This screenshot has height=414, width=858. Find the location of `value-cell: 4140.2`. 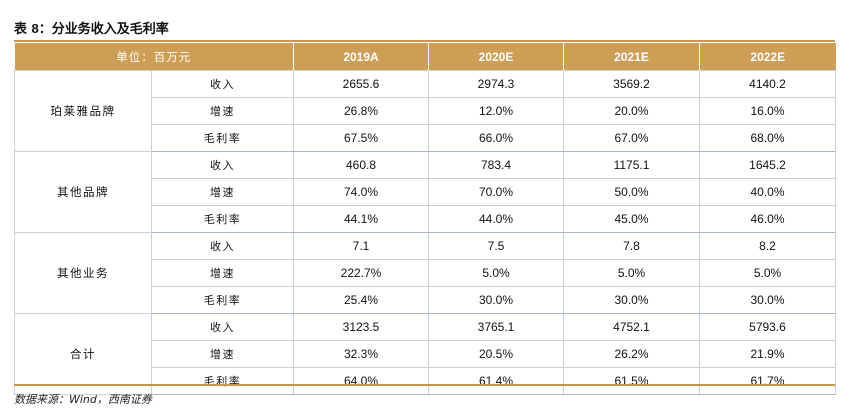

value-cell: 4140.2 is located at coordinates (767, 84).